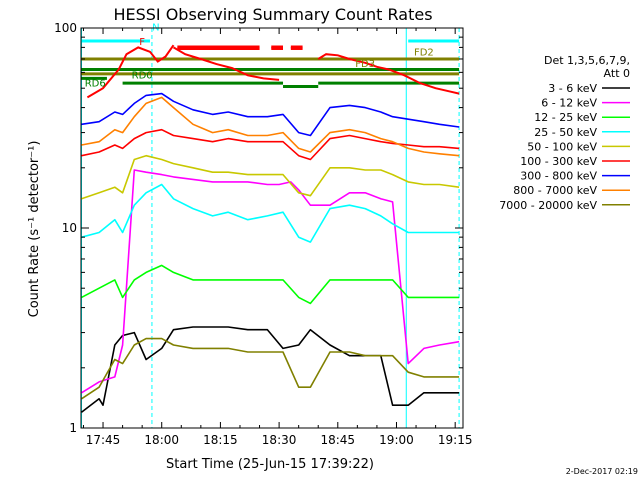 The image size is (640, 480). I want to click on series-line-7000-20000-kev, so click(270, 368).